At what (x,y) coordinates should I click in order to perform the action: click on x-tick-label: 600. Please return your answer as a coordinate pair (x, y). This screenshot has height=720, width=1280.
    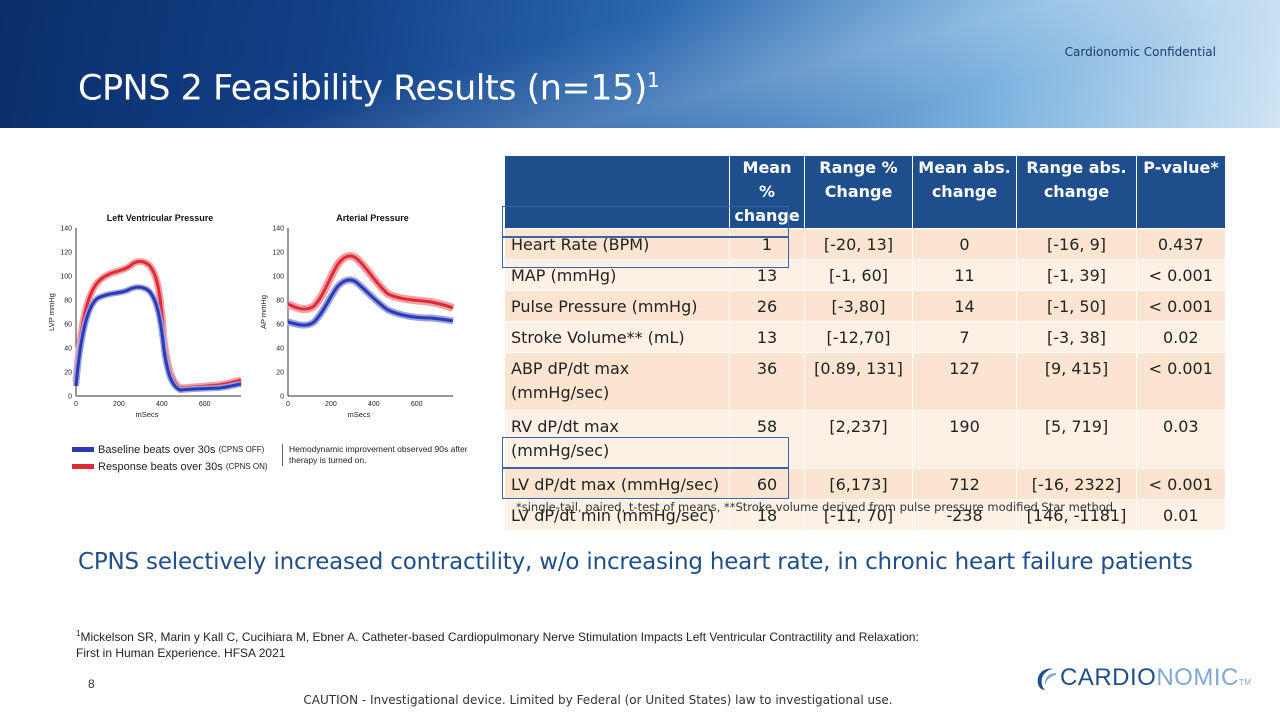
    Looking at the image, I should click on (205, 404).